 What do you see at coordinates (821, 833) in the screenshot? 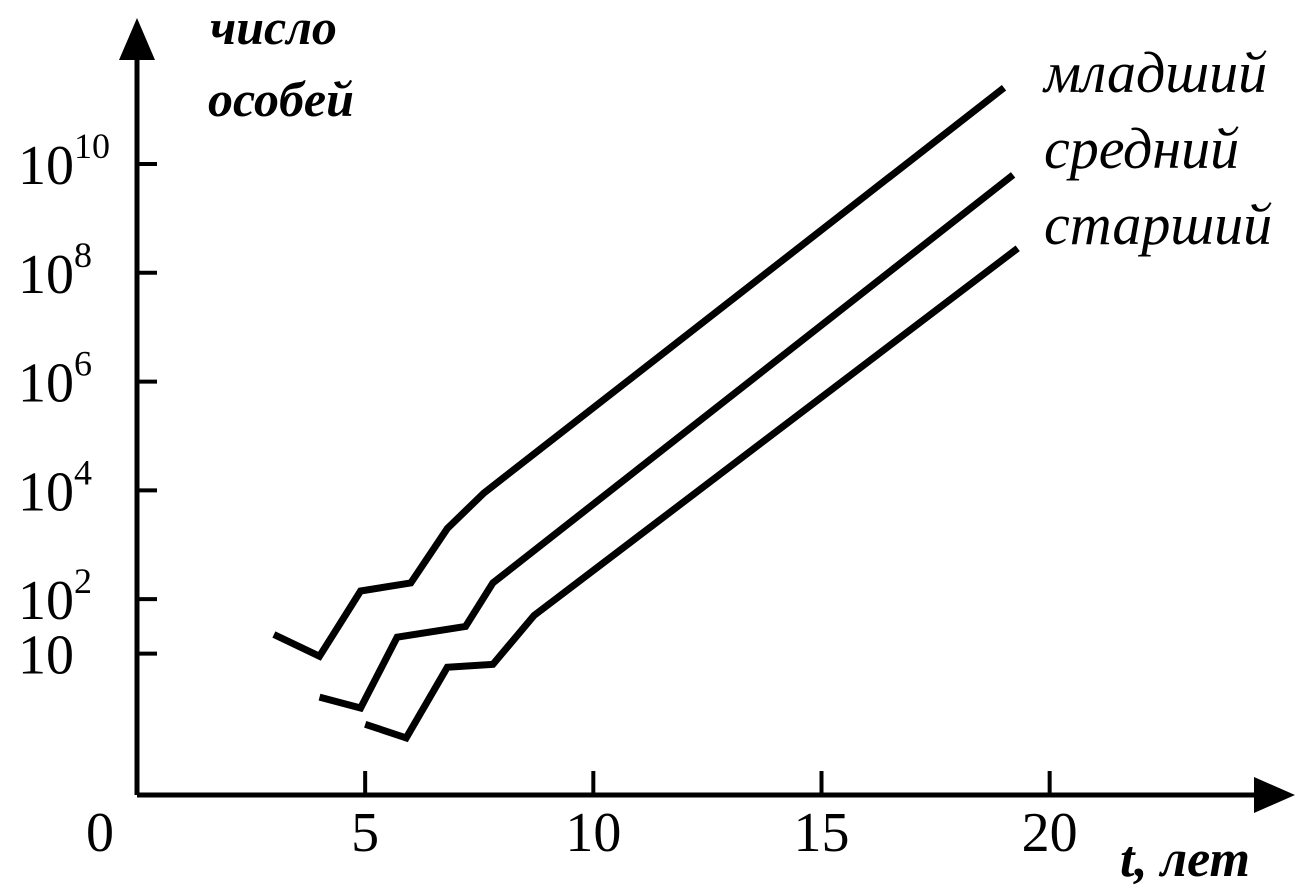
I see `x-tick-label: 15` at bounding box center [821, 833].